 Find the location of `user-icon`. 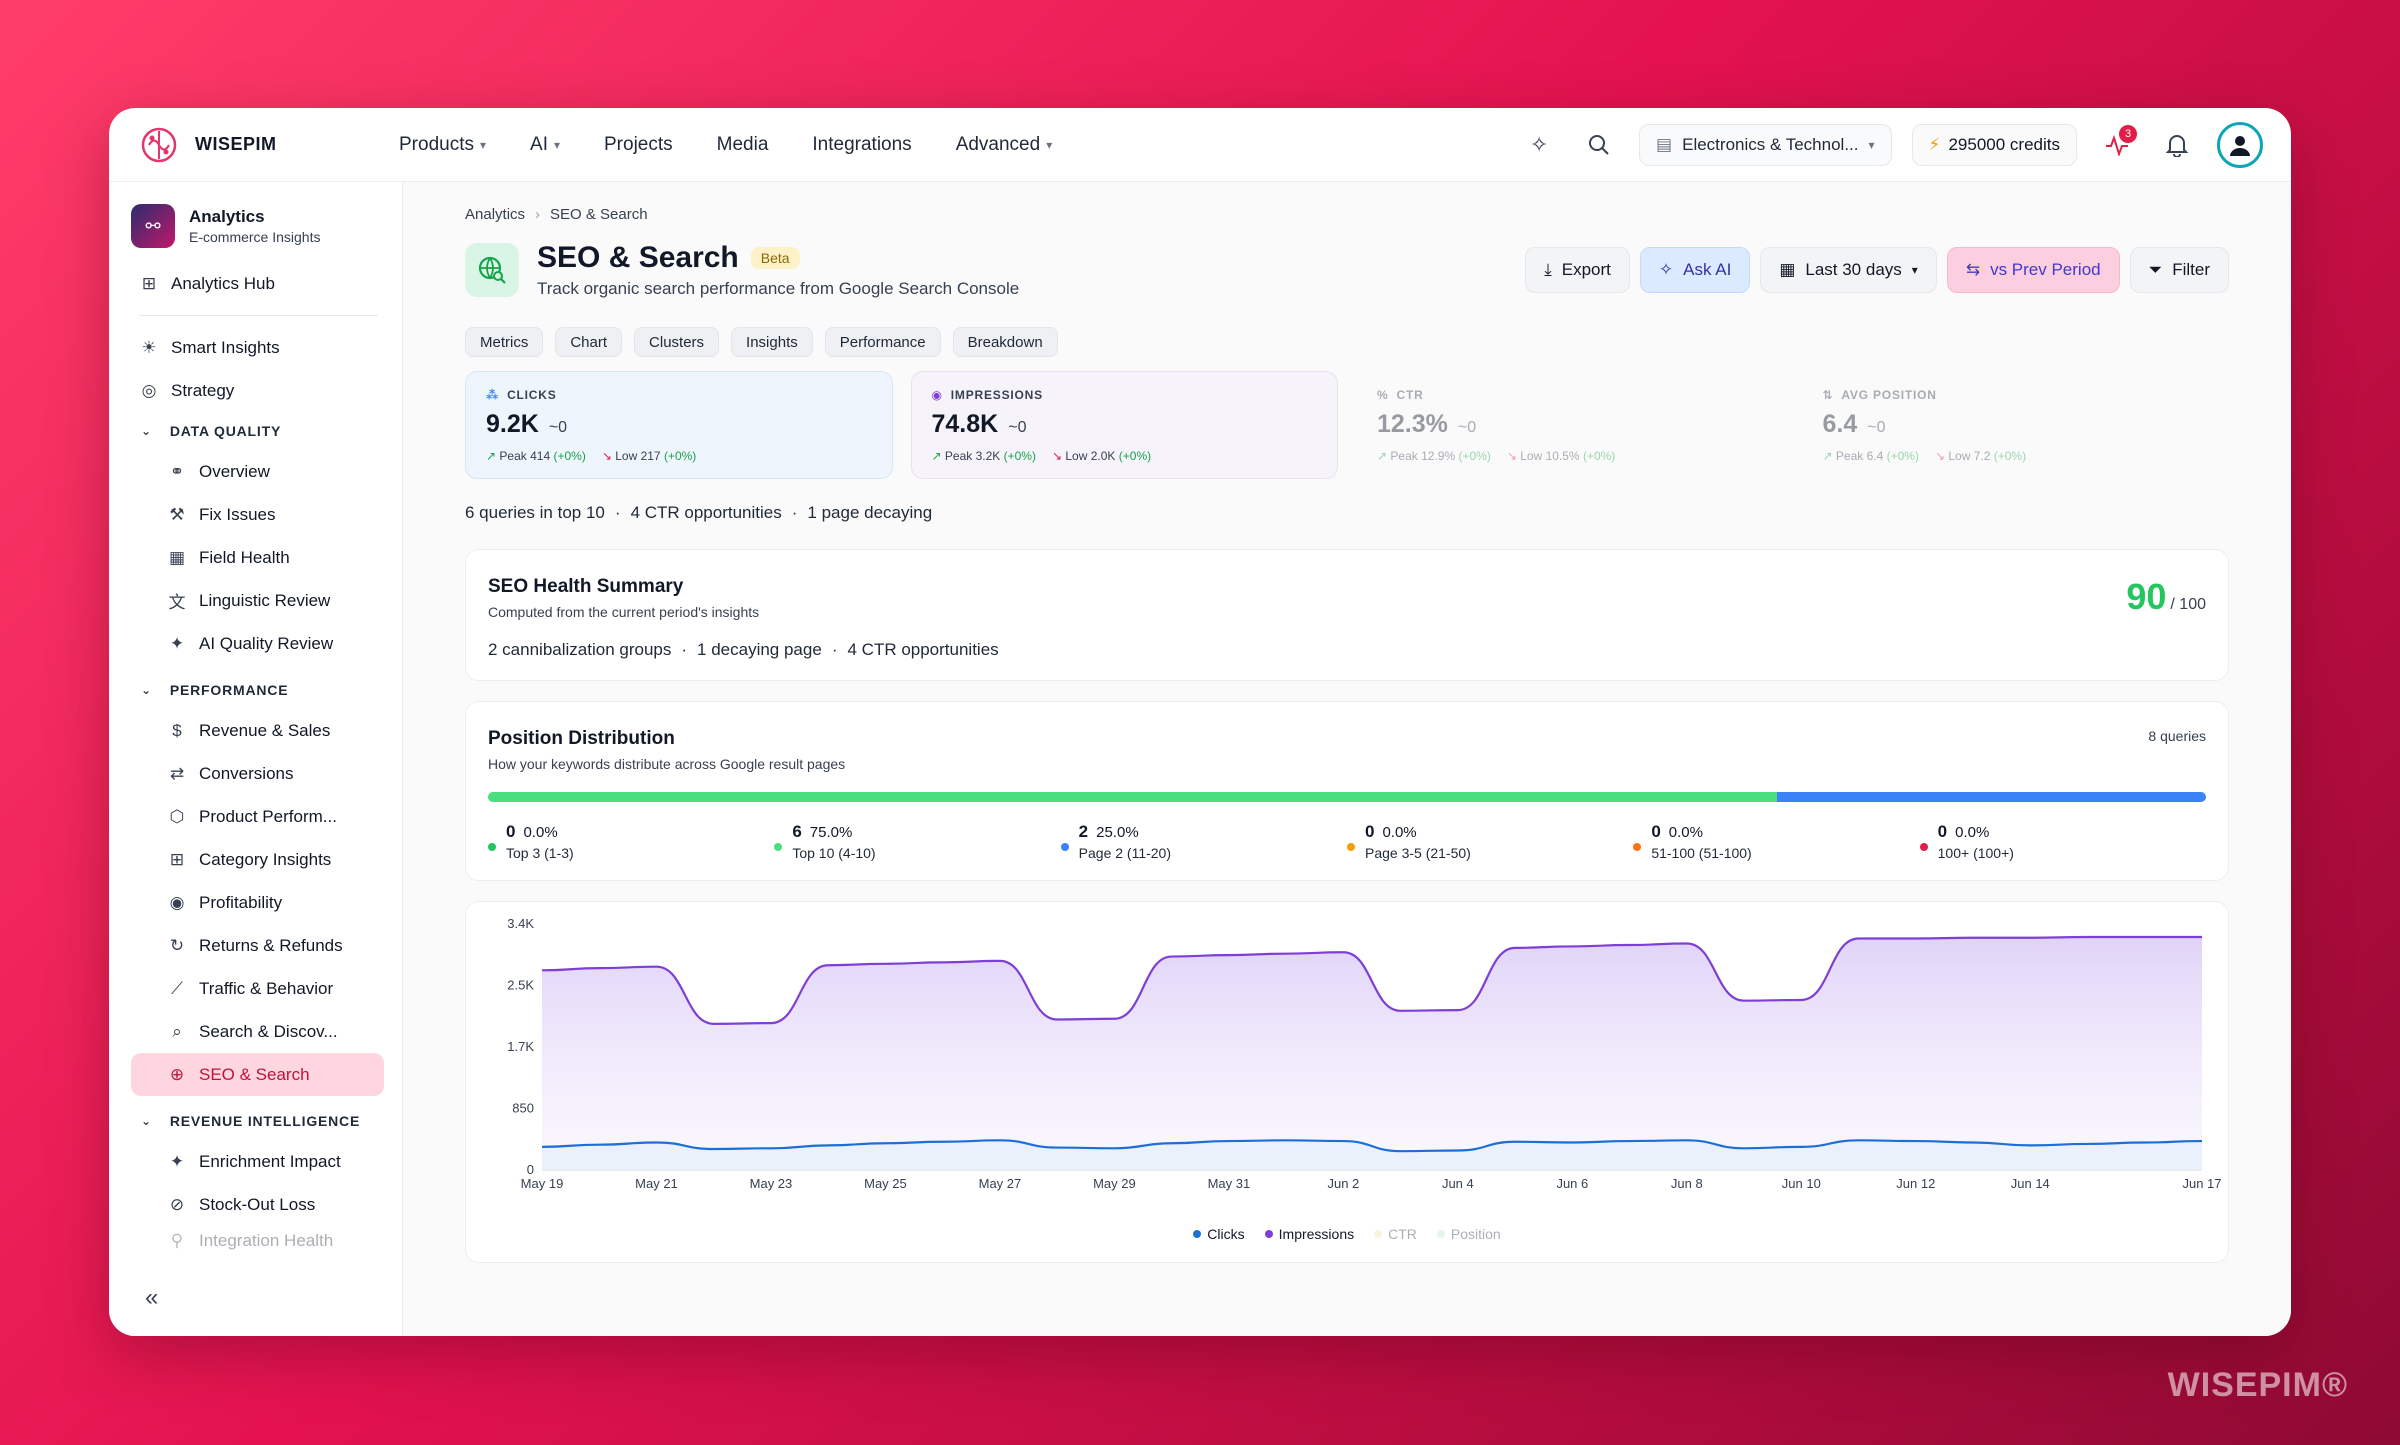

user-icon is located at coordinates (2240, 145).